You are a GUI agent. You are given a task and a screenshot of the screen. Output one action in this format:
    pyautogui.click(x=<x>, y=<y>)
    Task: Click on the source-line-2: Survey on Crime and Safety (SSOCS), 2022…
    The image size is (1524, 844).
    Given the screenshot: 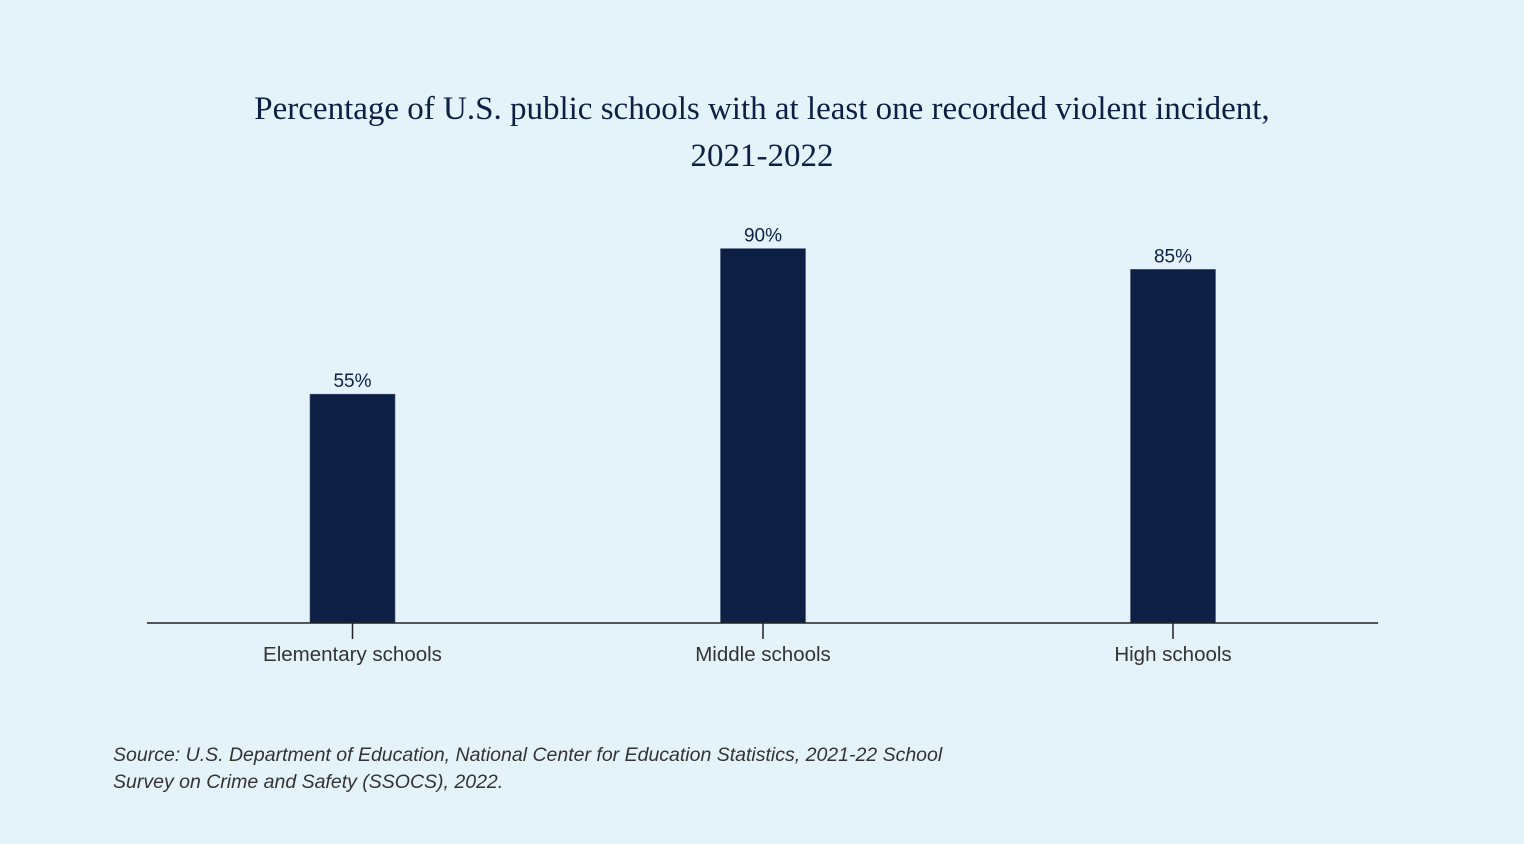 What is the action you would take?
    pyautogui.click(x=308, y=782)
    